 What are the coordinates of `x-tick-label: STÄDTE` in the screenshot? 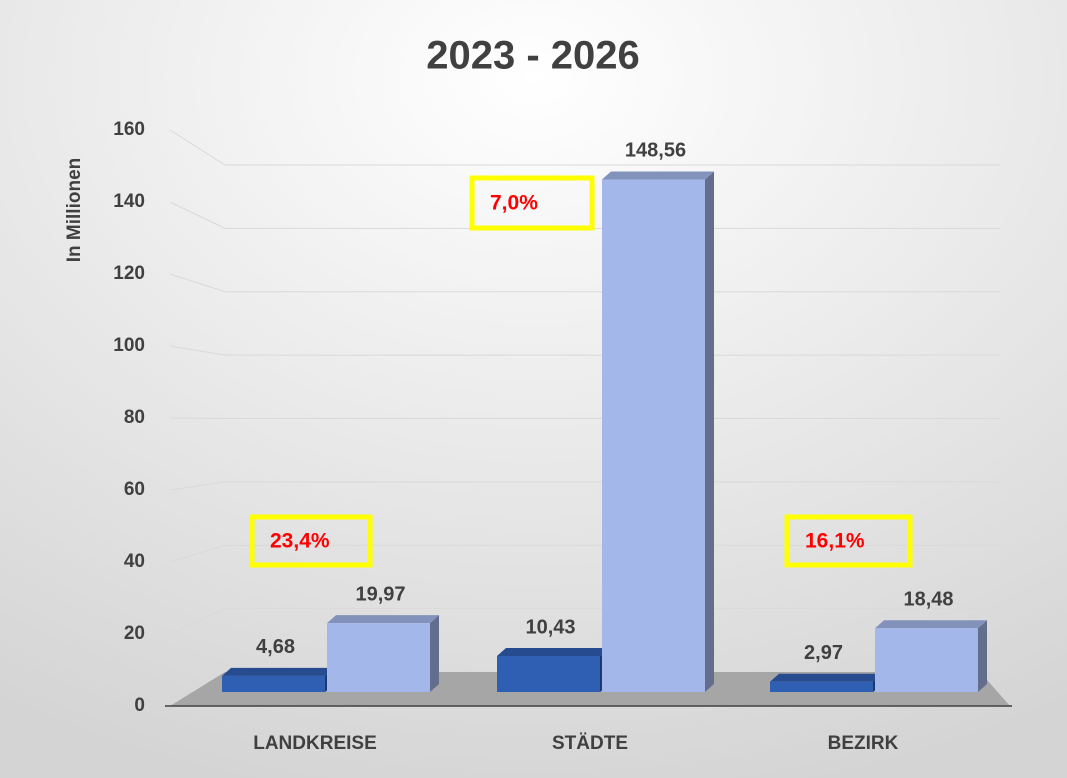 It's located at (590, 743).